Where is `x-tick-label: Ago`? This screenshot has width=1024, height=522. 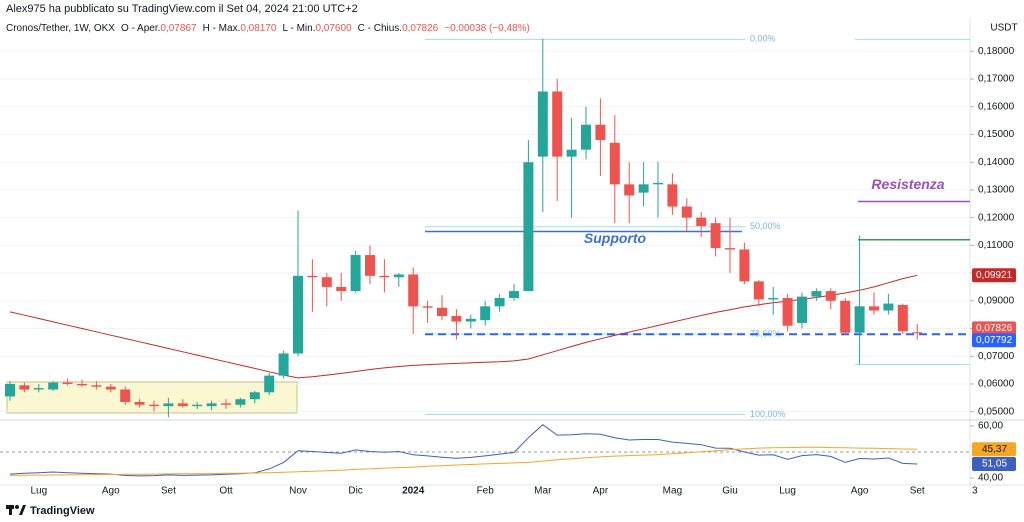 x-tick-label: Ago is located at coordinates (860, 491).